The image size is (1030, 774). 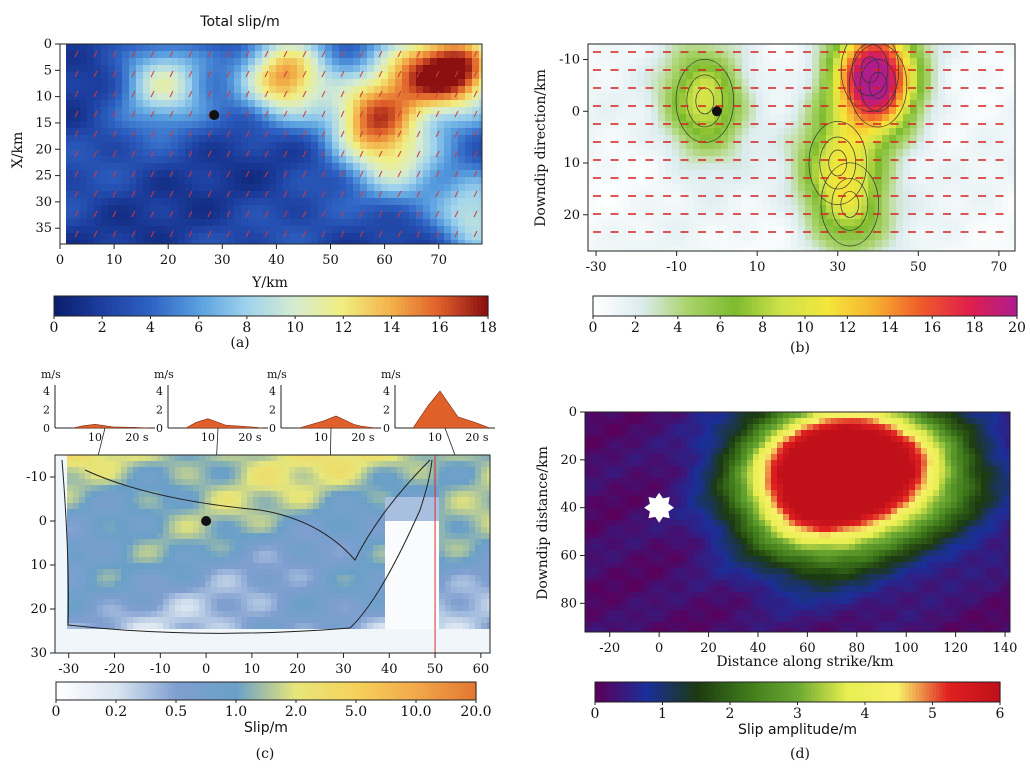 What do you see at coordinates (46, 410) in the screenshot?
I see `chart-c-inset-0-ytick-1: 2` at bounding box center [46, 410].